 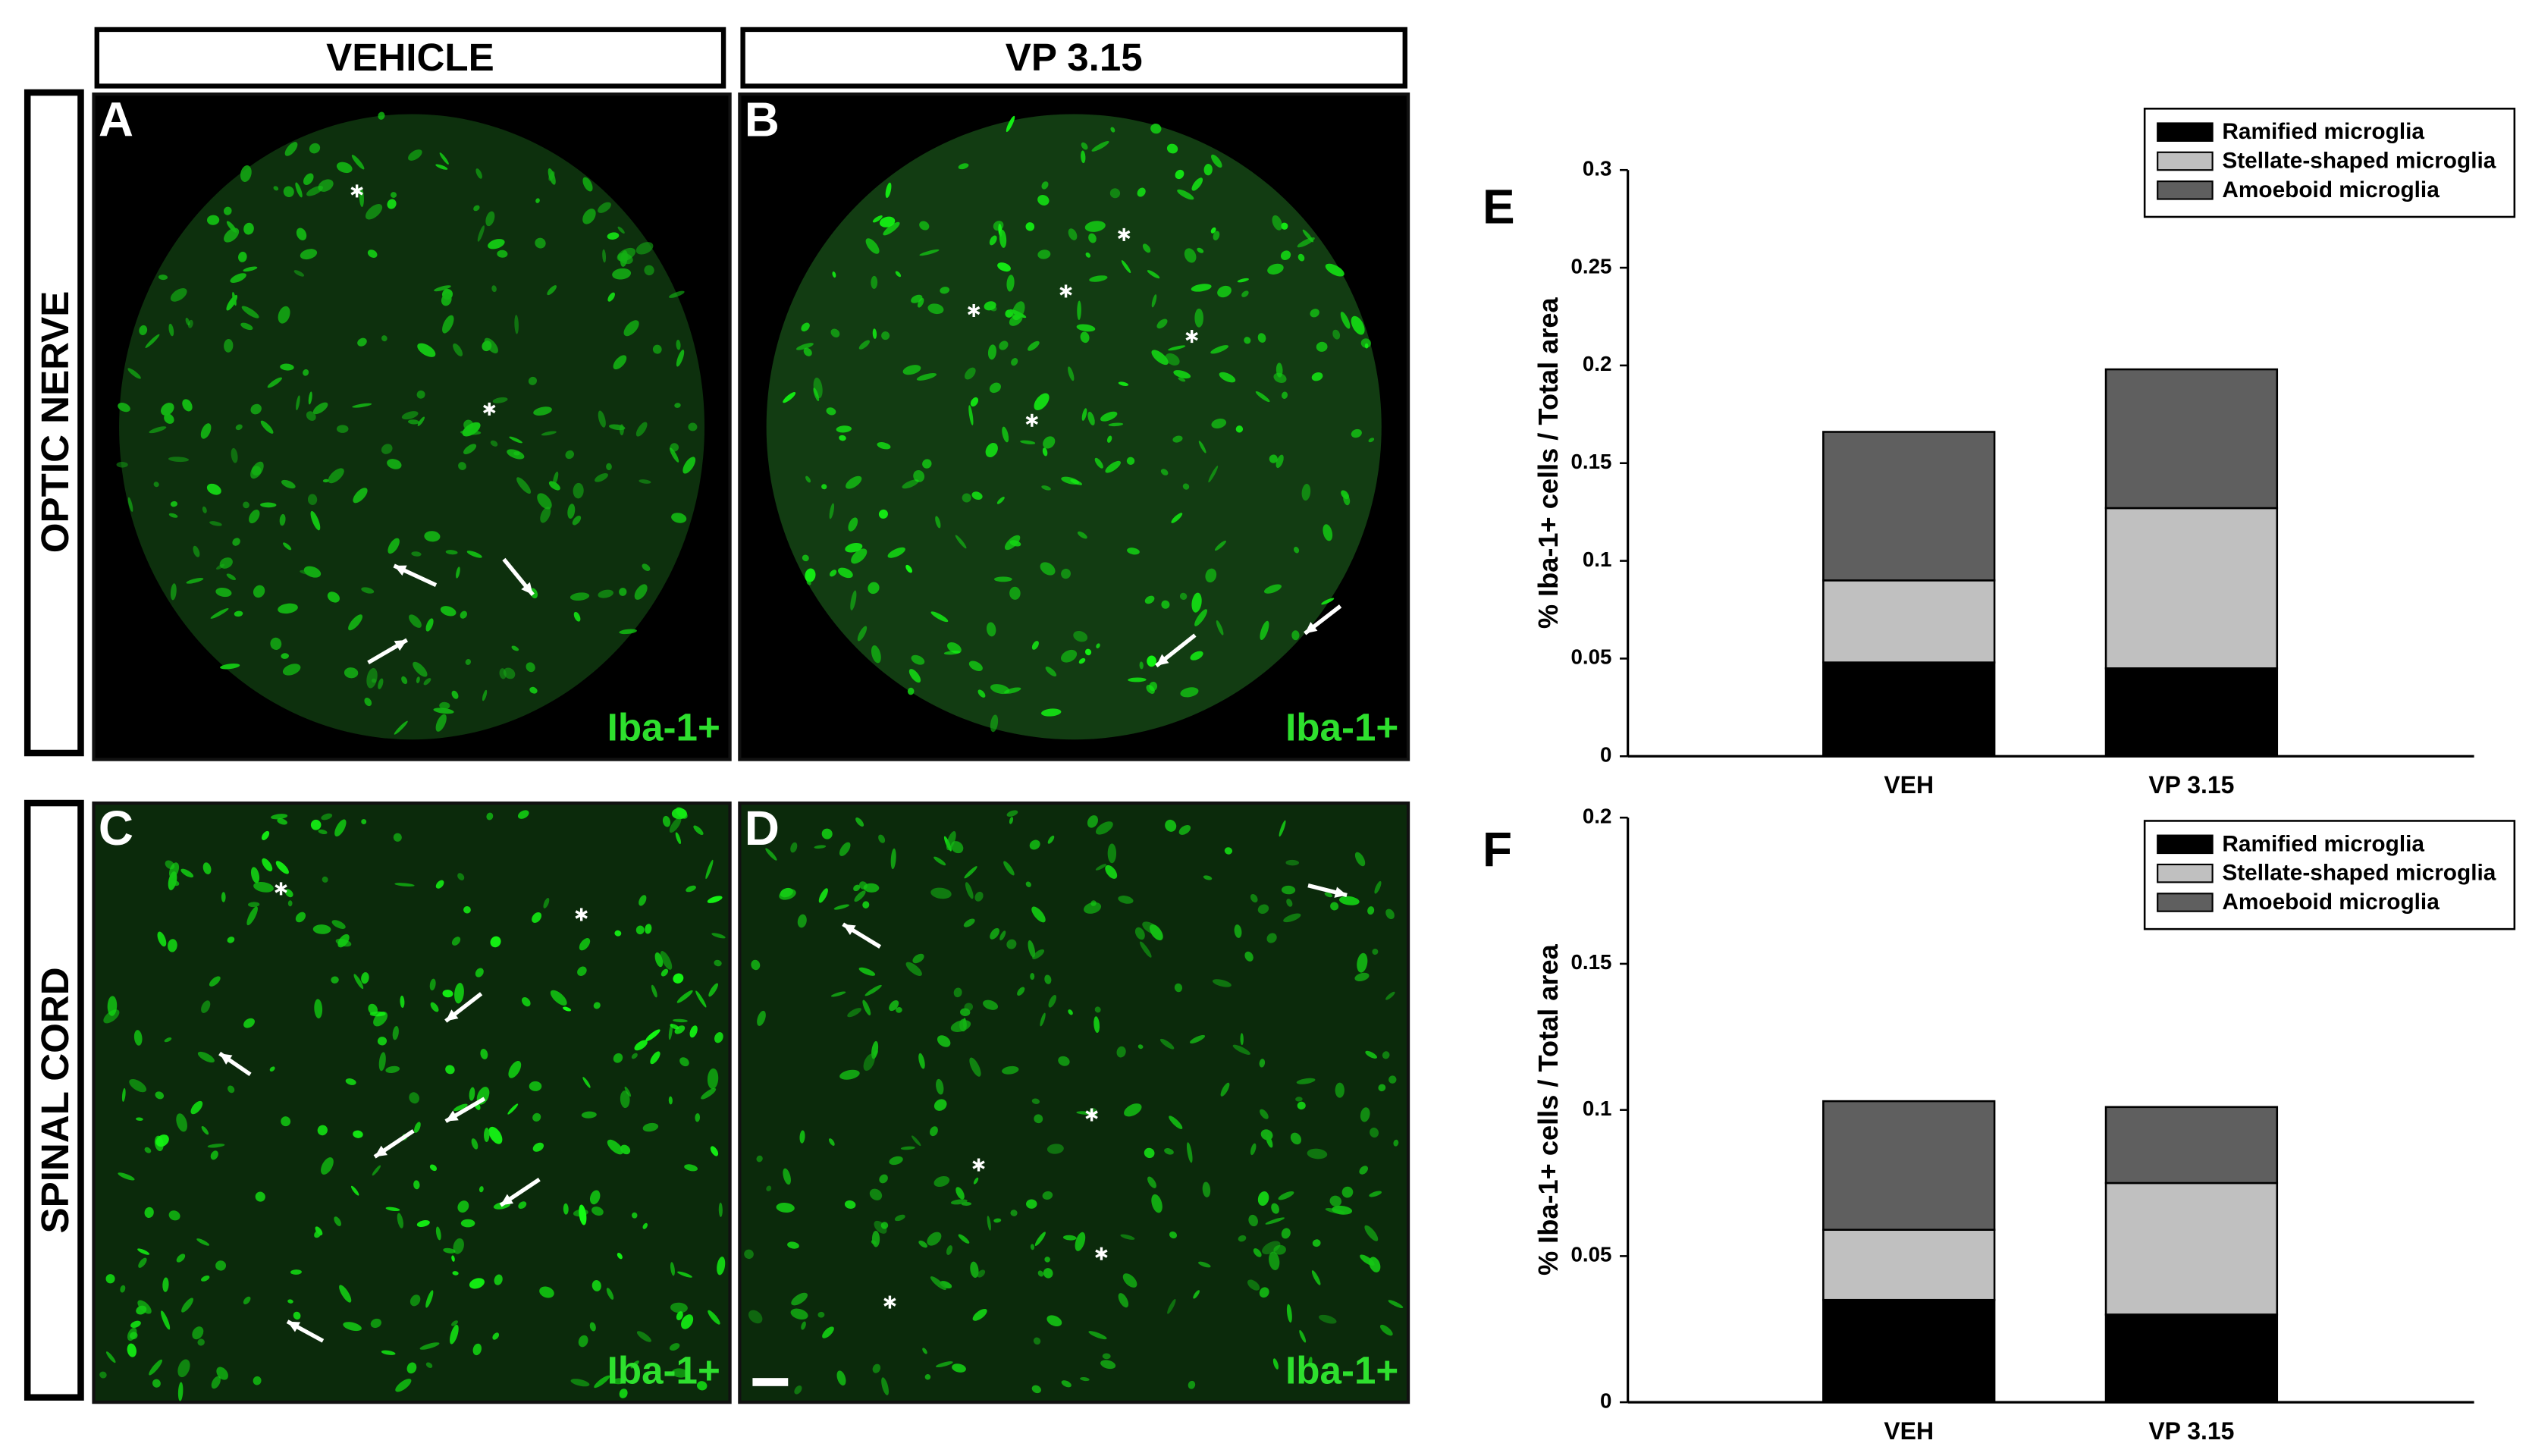 What do you see at coordinates (55, 1100) in the screenshot?
I see `row-header: SPINAL CORD` at bounding box center [55, 1100].